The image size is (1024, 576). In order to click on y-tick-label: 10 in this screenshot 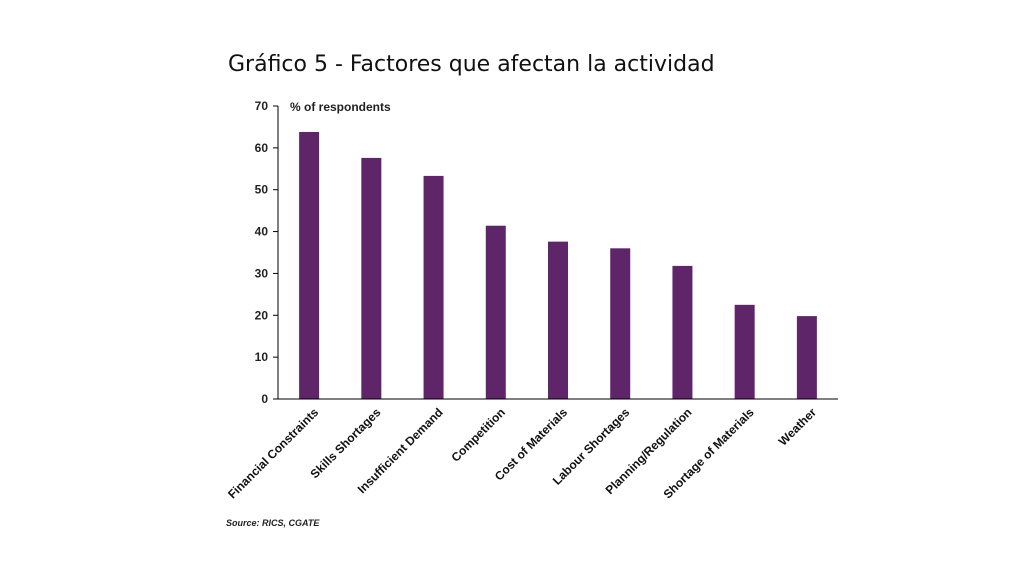, I will do `click(262, 357)`.